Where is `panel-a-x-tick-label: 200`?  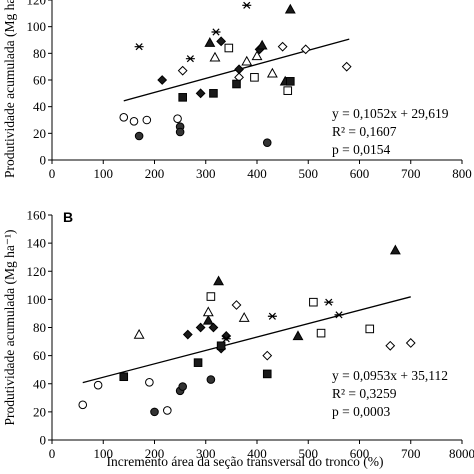
panel-a-x-tick-label: 200 is located at coordinates (155, 173).